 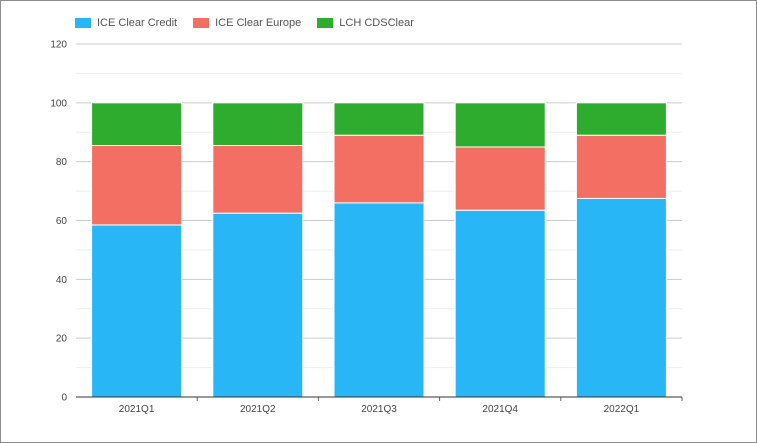 I want to click on bar-segment-ice-clear-credit-2022q1, so click(x=621, y=297).